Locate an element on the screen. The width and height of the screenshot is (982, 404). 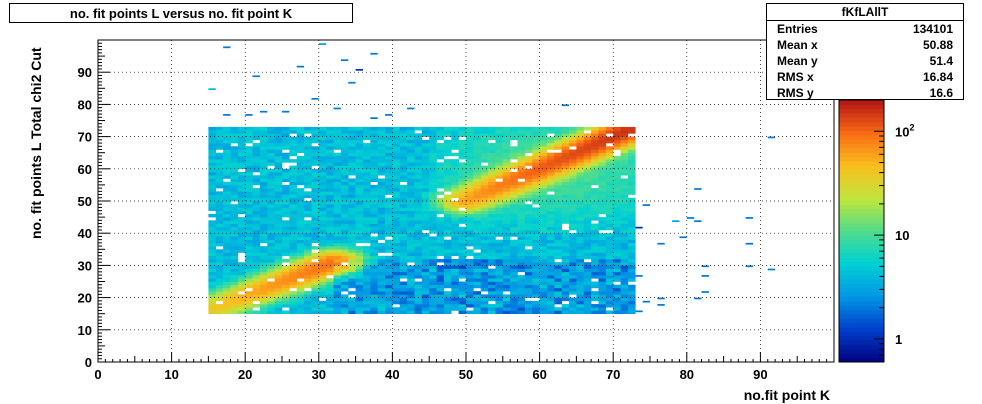
stats-row-mean-y: Mean y 51.4 is located at coordinates (865, 61).